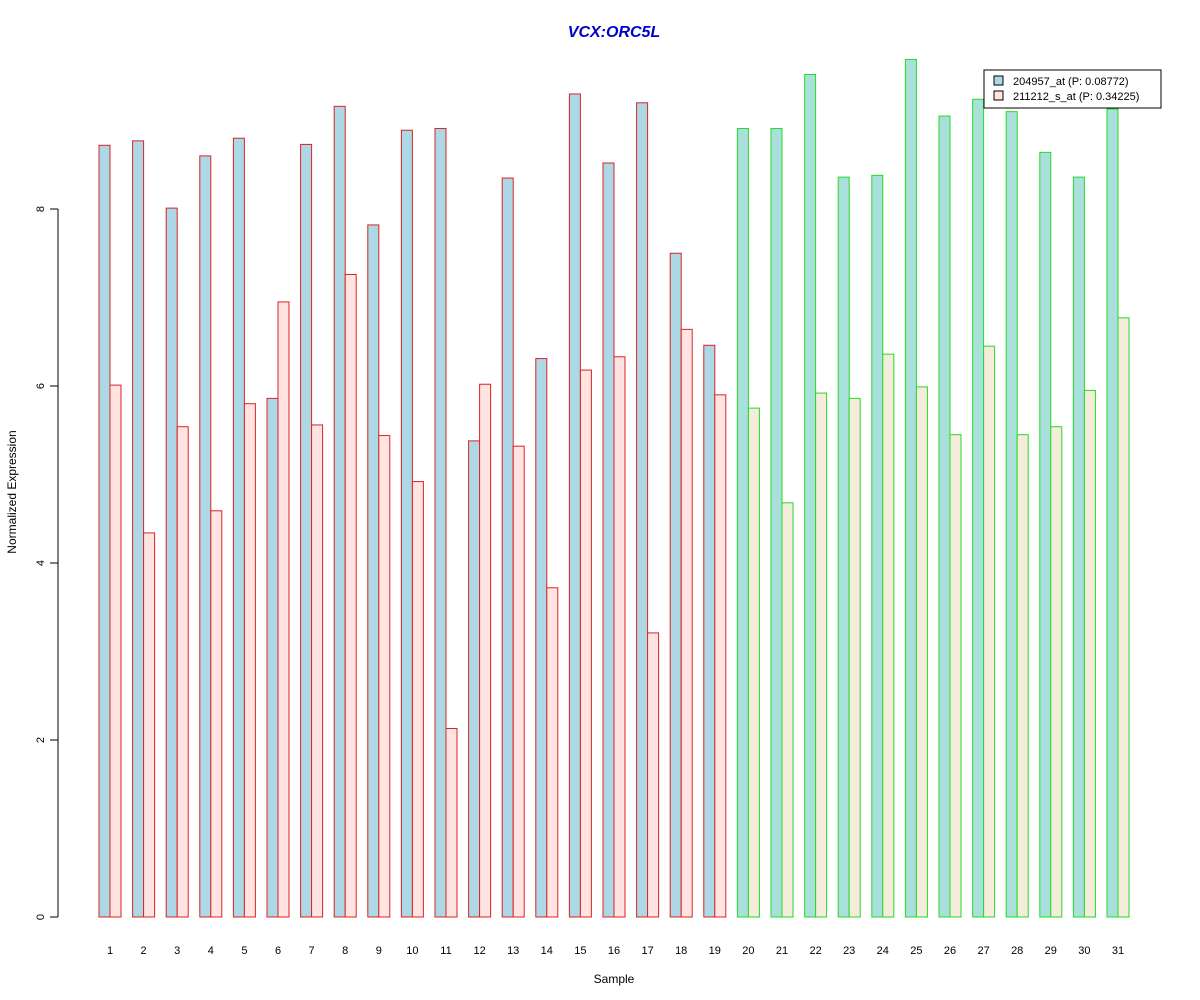 This screenshot has width=1200, height=1000. I want to click on x-tick-label: 11, so click(445, 951).